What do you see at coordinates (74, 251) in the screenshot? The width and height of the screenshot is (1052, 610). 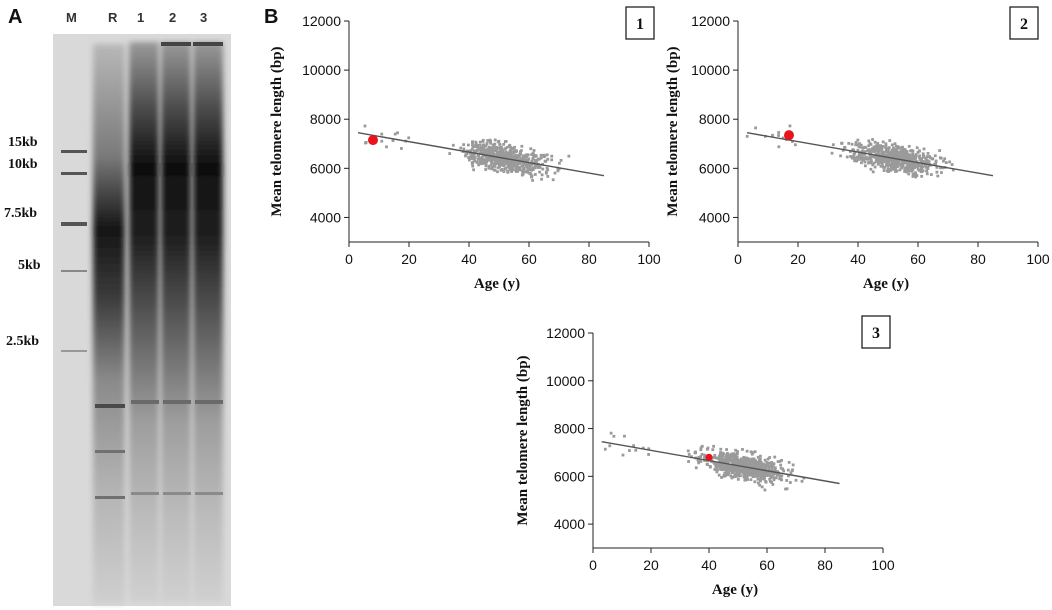 I see `gel-marker-bands` at bounding box center [74, 251].